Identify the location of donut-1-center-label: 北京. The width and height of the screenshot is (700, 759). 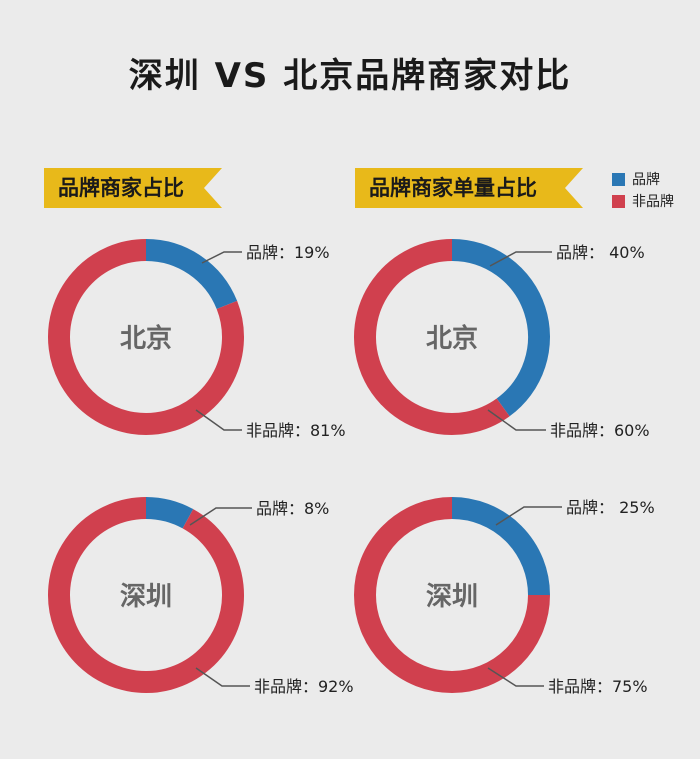
(452, 338).